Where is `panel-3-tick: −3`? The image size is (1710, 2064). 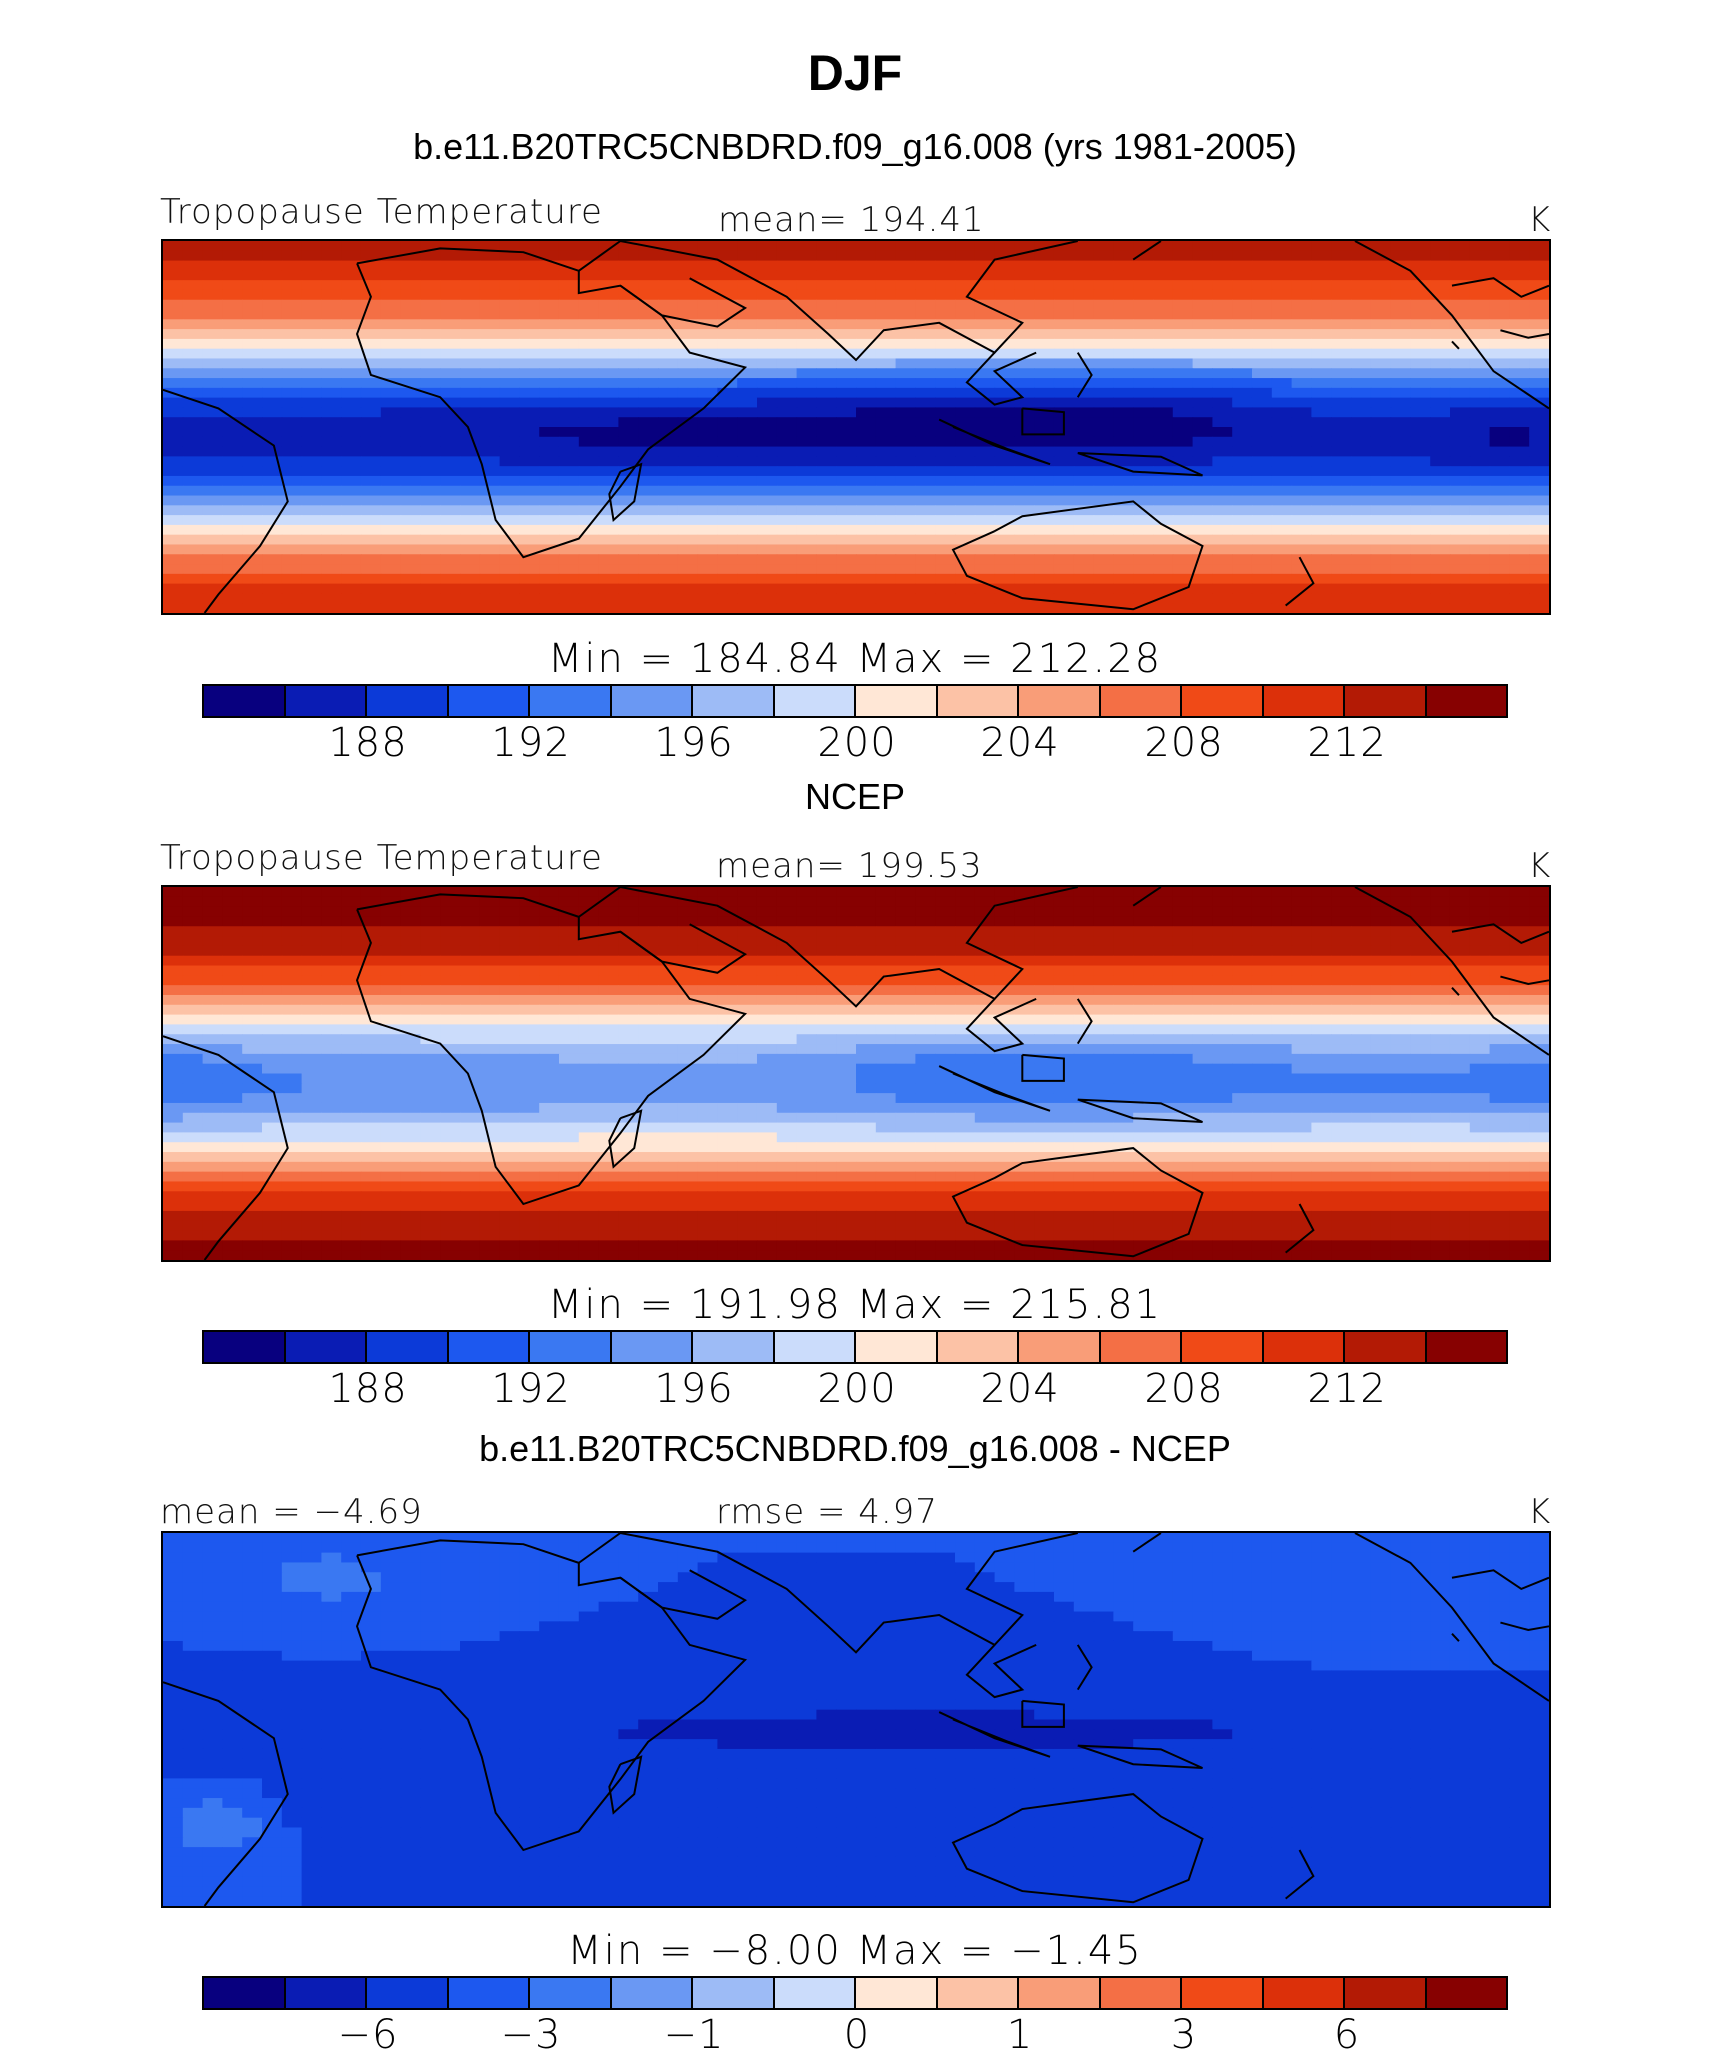 panel-3-tick: −3 is located at coordinates (531, 2035).